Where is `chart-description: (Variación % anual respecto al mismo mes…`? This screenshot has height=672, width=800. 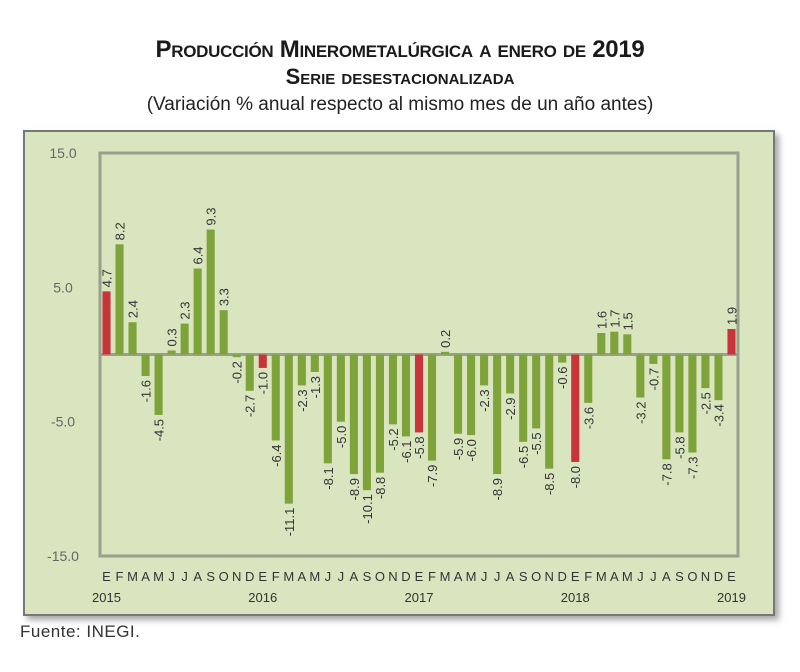 chart-description: (Variación % anual respecto al mismo mes… is located at coordinates (400, 104).